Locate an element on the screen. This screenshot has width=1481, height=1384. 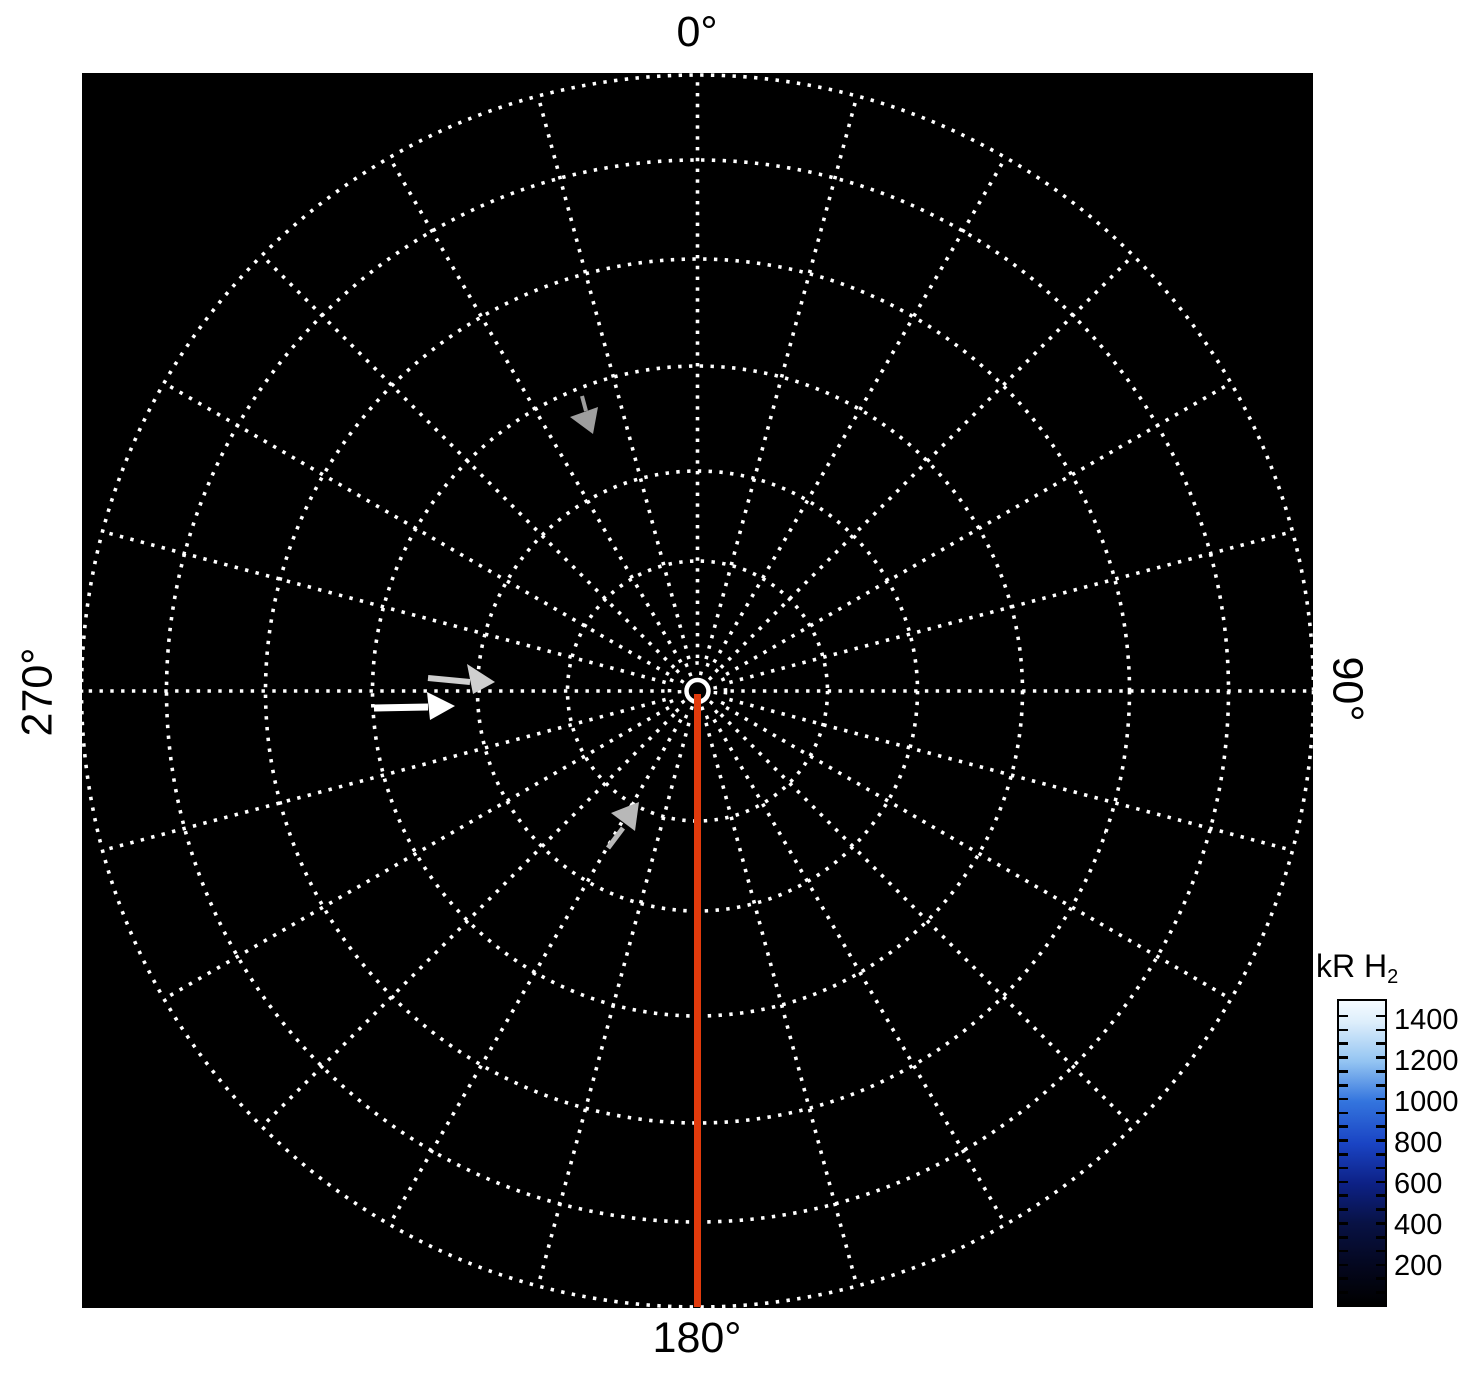
colorbar-tick-label: 600 is located at coordinates (1418, 1183).